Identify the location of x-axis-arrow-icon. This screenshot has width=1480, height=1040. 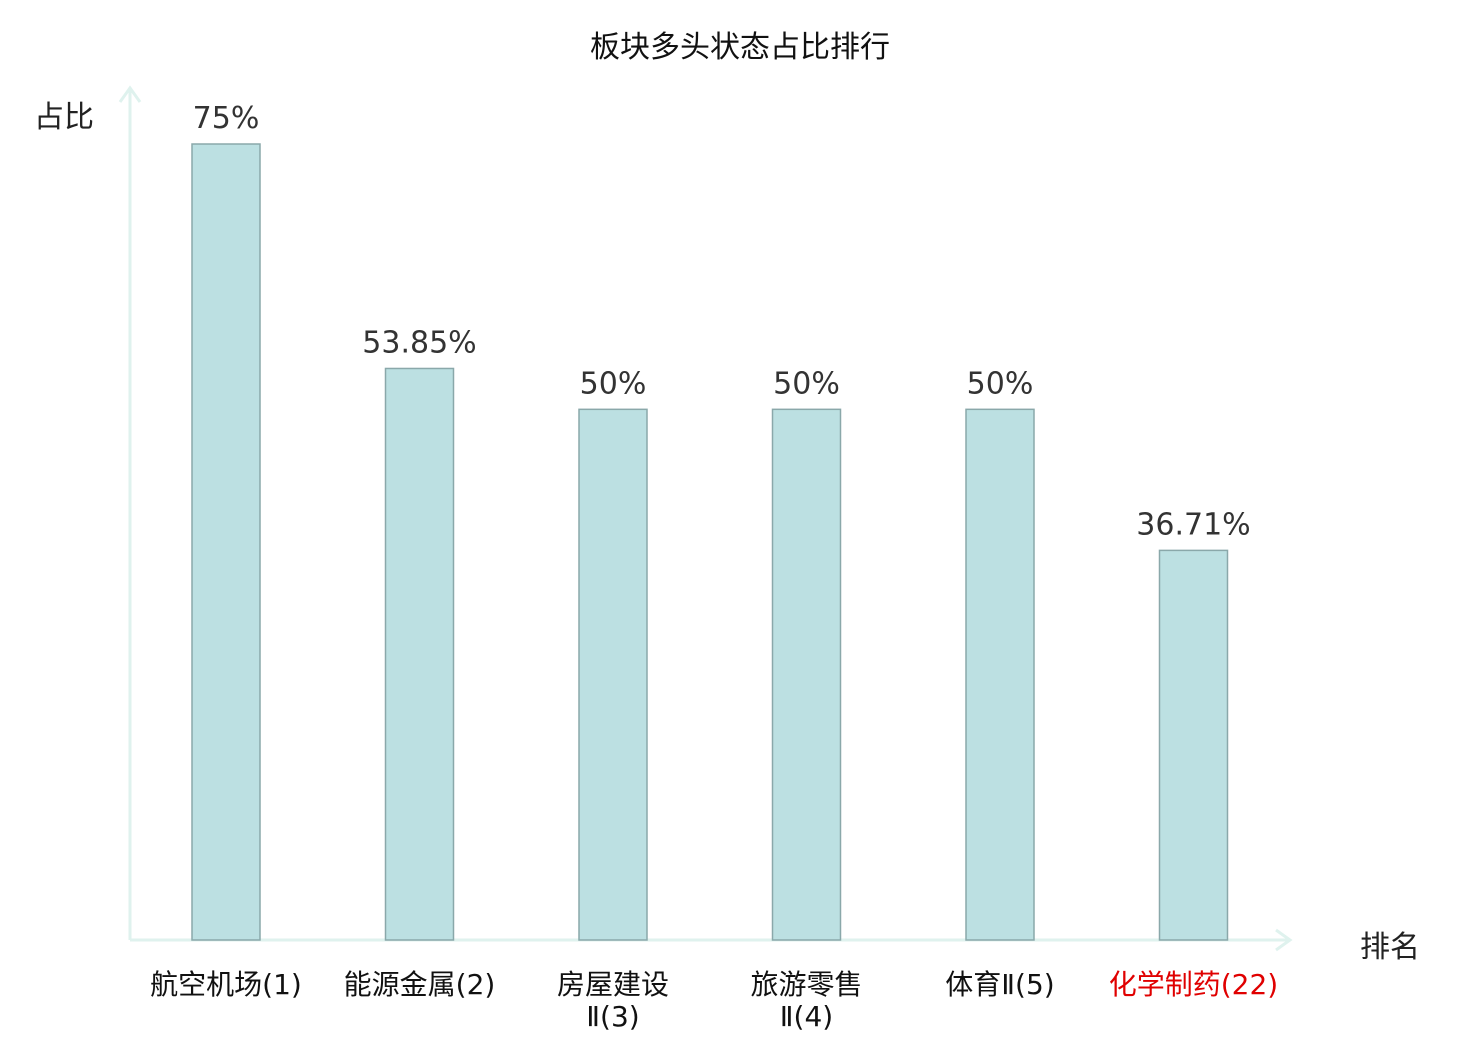
(1284, 940).